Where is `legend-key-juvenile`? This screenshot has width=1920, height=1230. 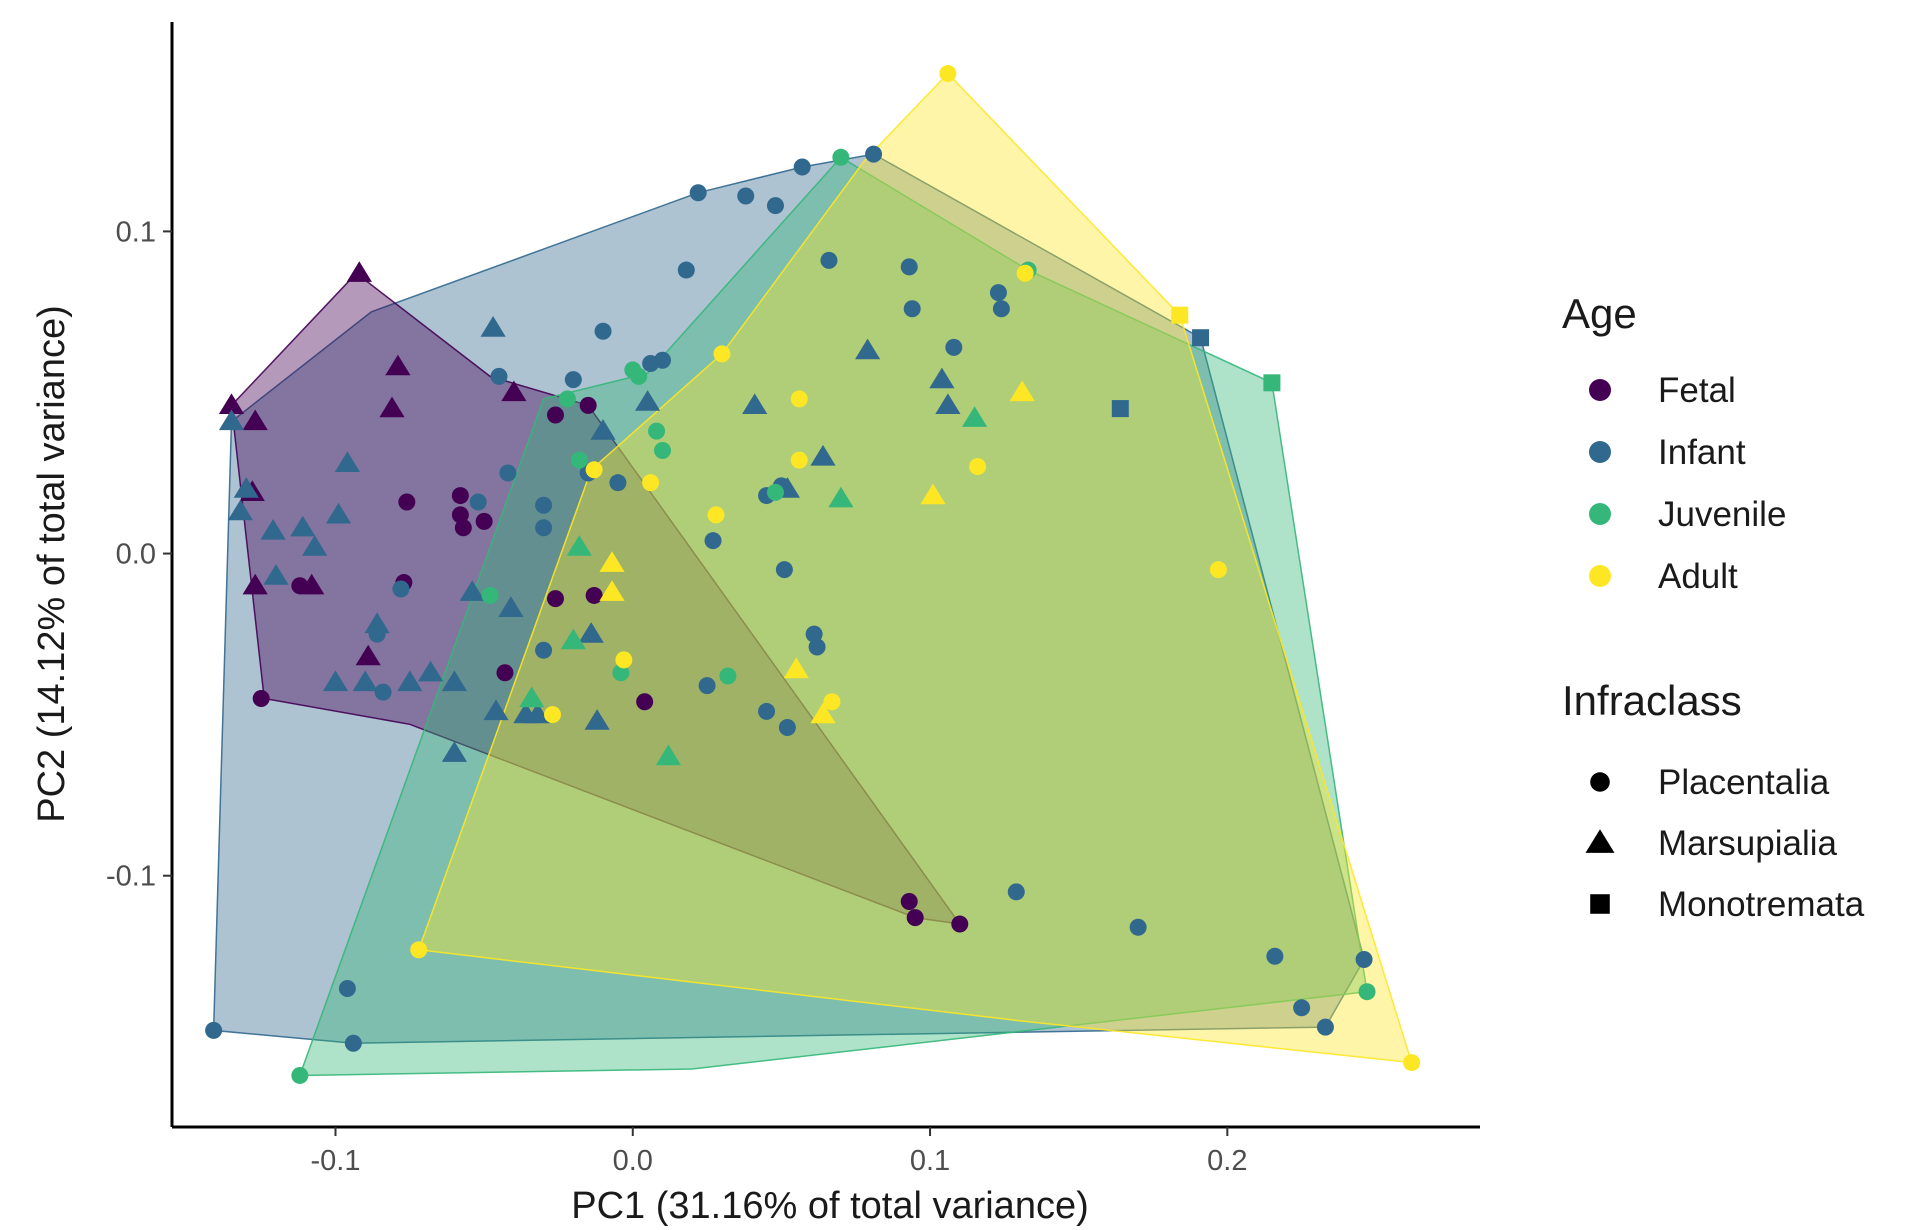 legend-key-juvenile is located at coordinates (1600, 514).